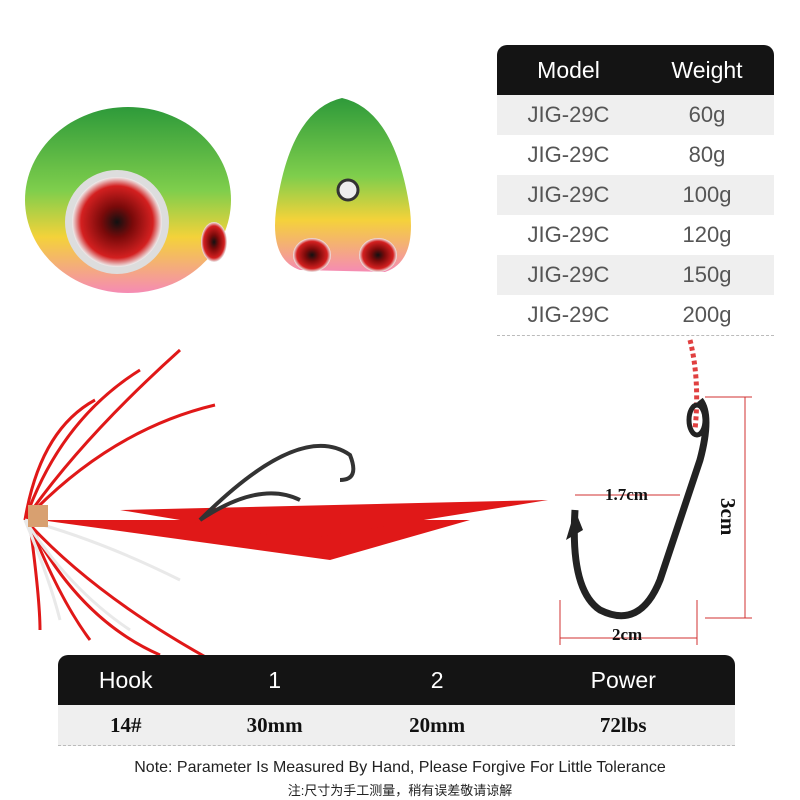 This screenshot has width=800, height=800. What do you see at coordinates (437, 679) in the screenshot?
I see `header-cell: 2` at bounding box center [437, 679].